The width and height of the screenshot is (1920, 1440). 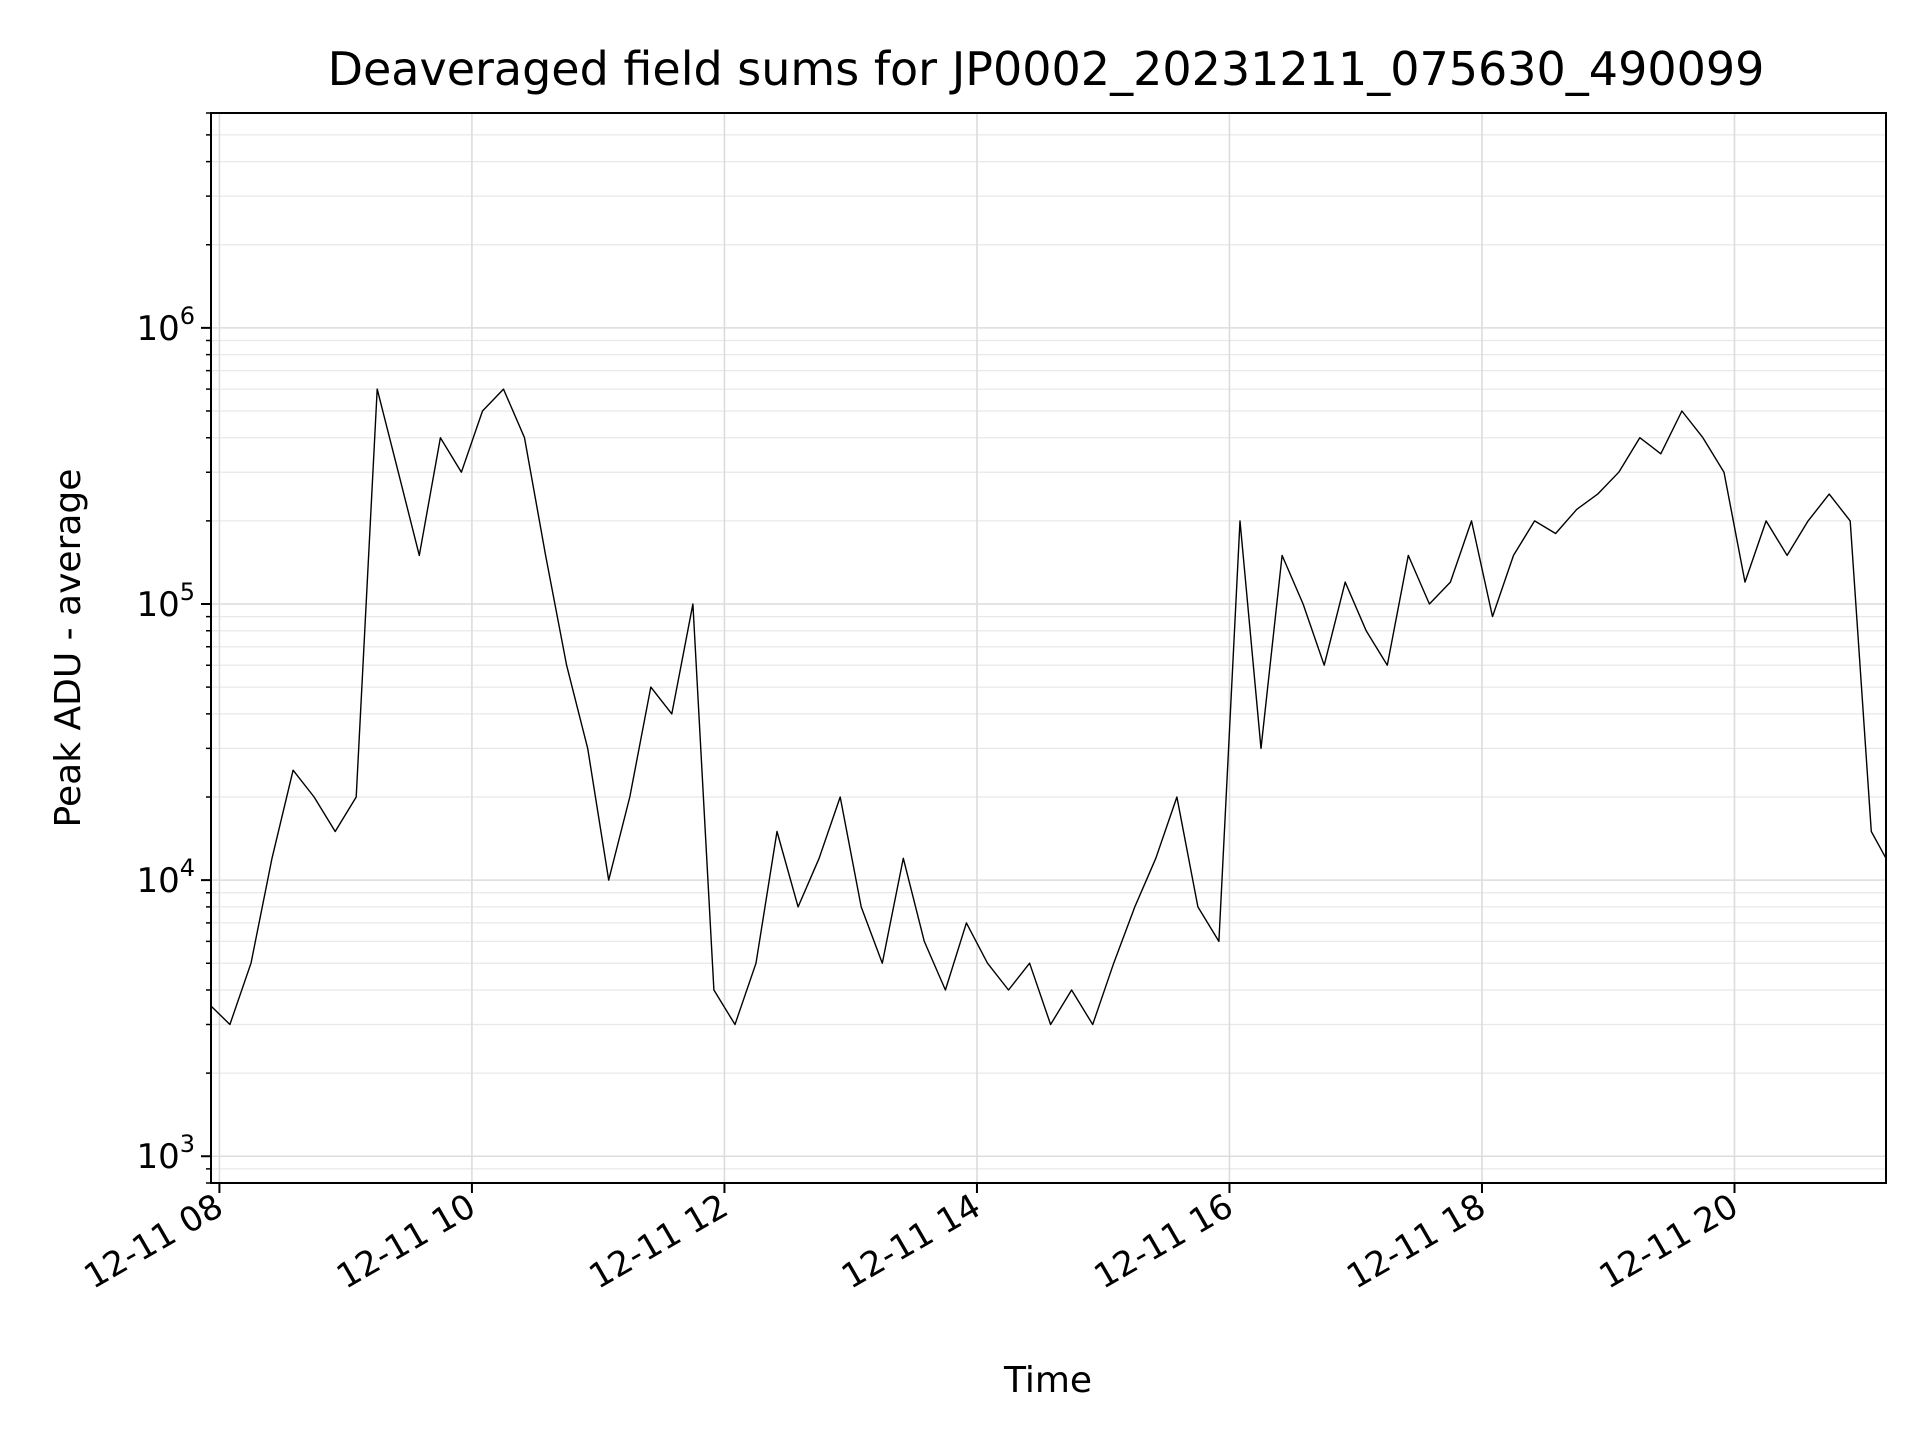 What do you see at coordinates (1047, 1380) in the screenshot?
I see `x-axis-label: Time` at bounding box center [1047, 1380].